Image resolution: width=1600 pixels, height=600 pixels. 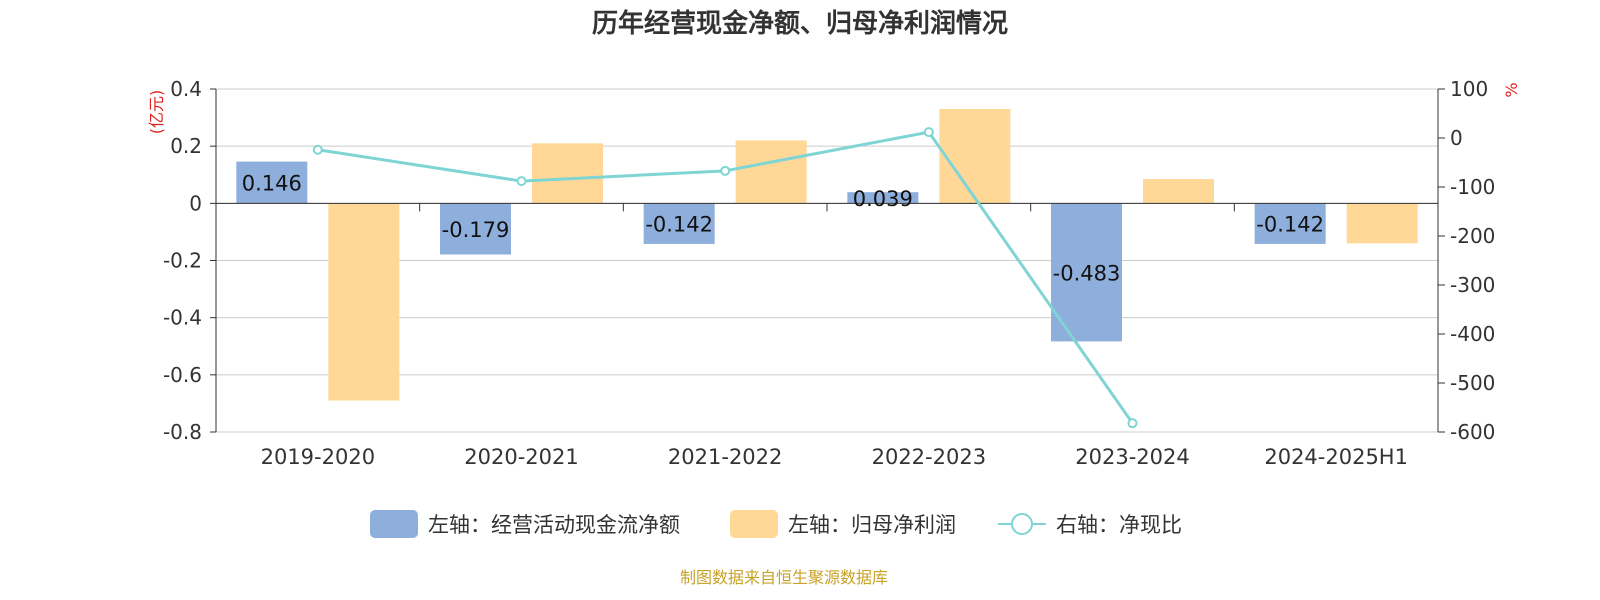 What do you see at coordinates (186, 89) in the screenshot?
I see `left-tick-label: 0.4` at bounding box center [186, 89].